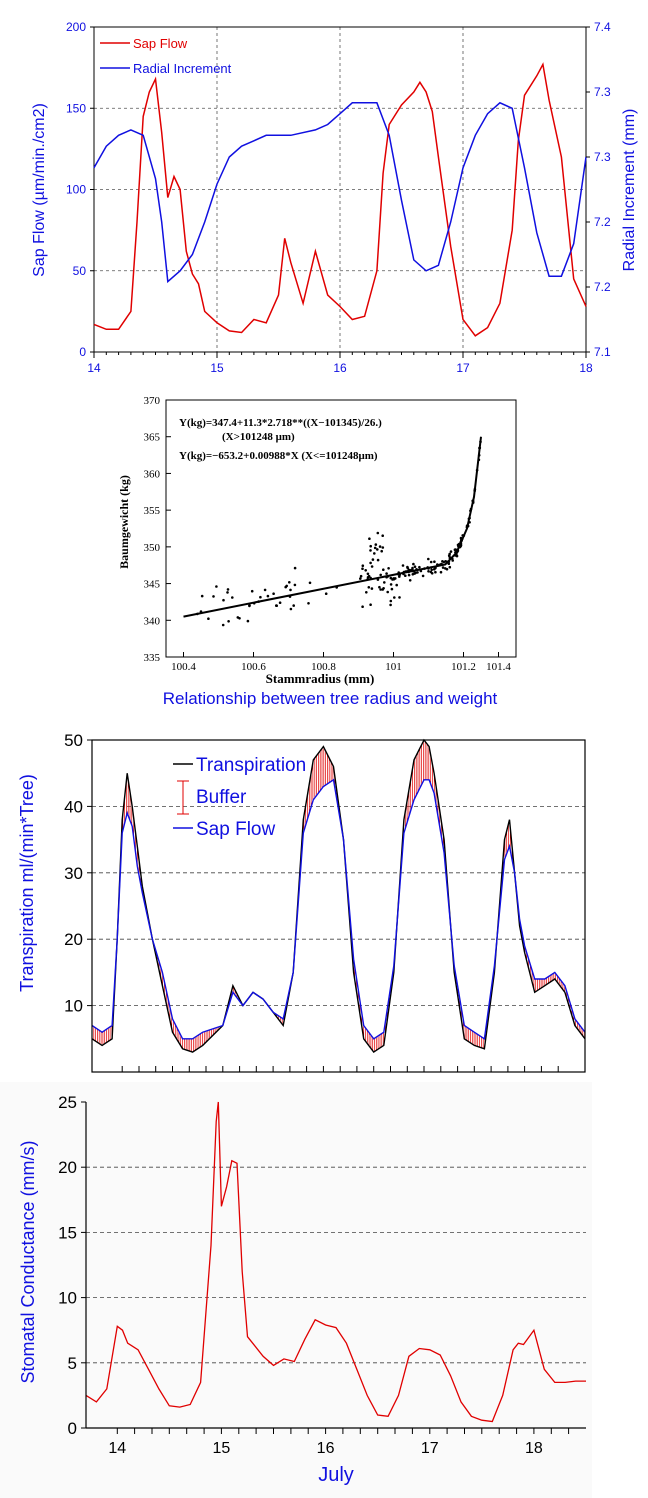 This screenshot has width=648, height=1498. What do you see at coordinates (73, 873) in the screenshot?
I see `p3-ytick-label: 30` at bounding box center [73, 873].